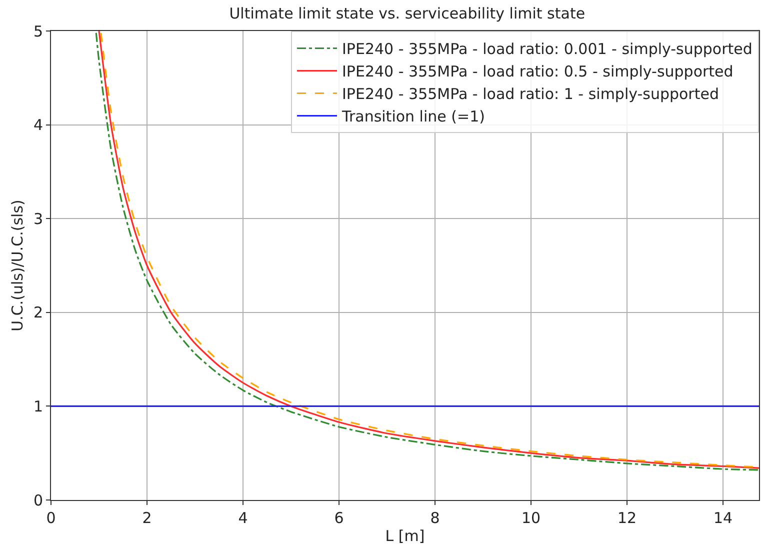 This screenshot has width=761, height=545. What do you see at coordinates (38, 500) in the screenshot?
I see `y-tick-label: 0` at bounding box center [38, 500].